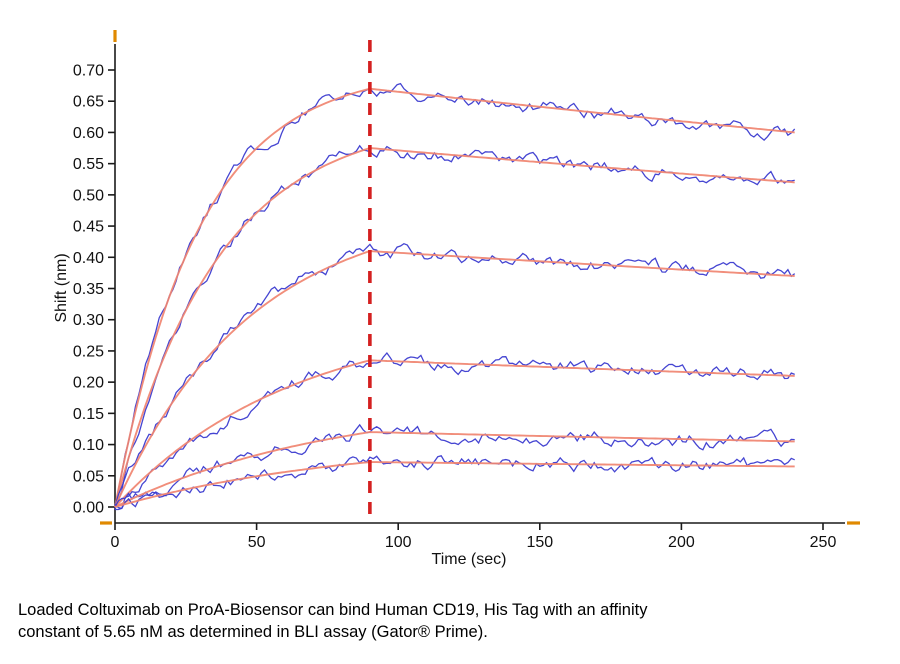 Image resolution: width=900 pixels, height=664 pixels. I want to click on svg-text: 0.05, so click(88, 476).